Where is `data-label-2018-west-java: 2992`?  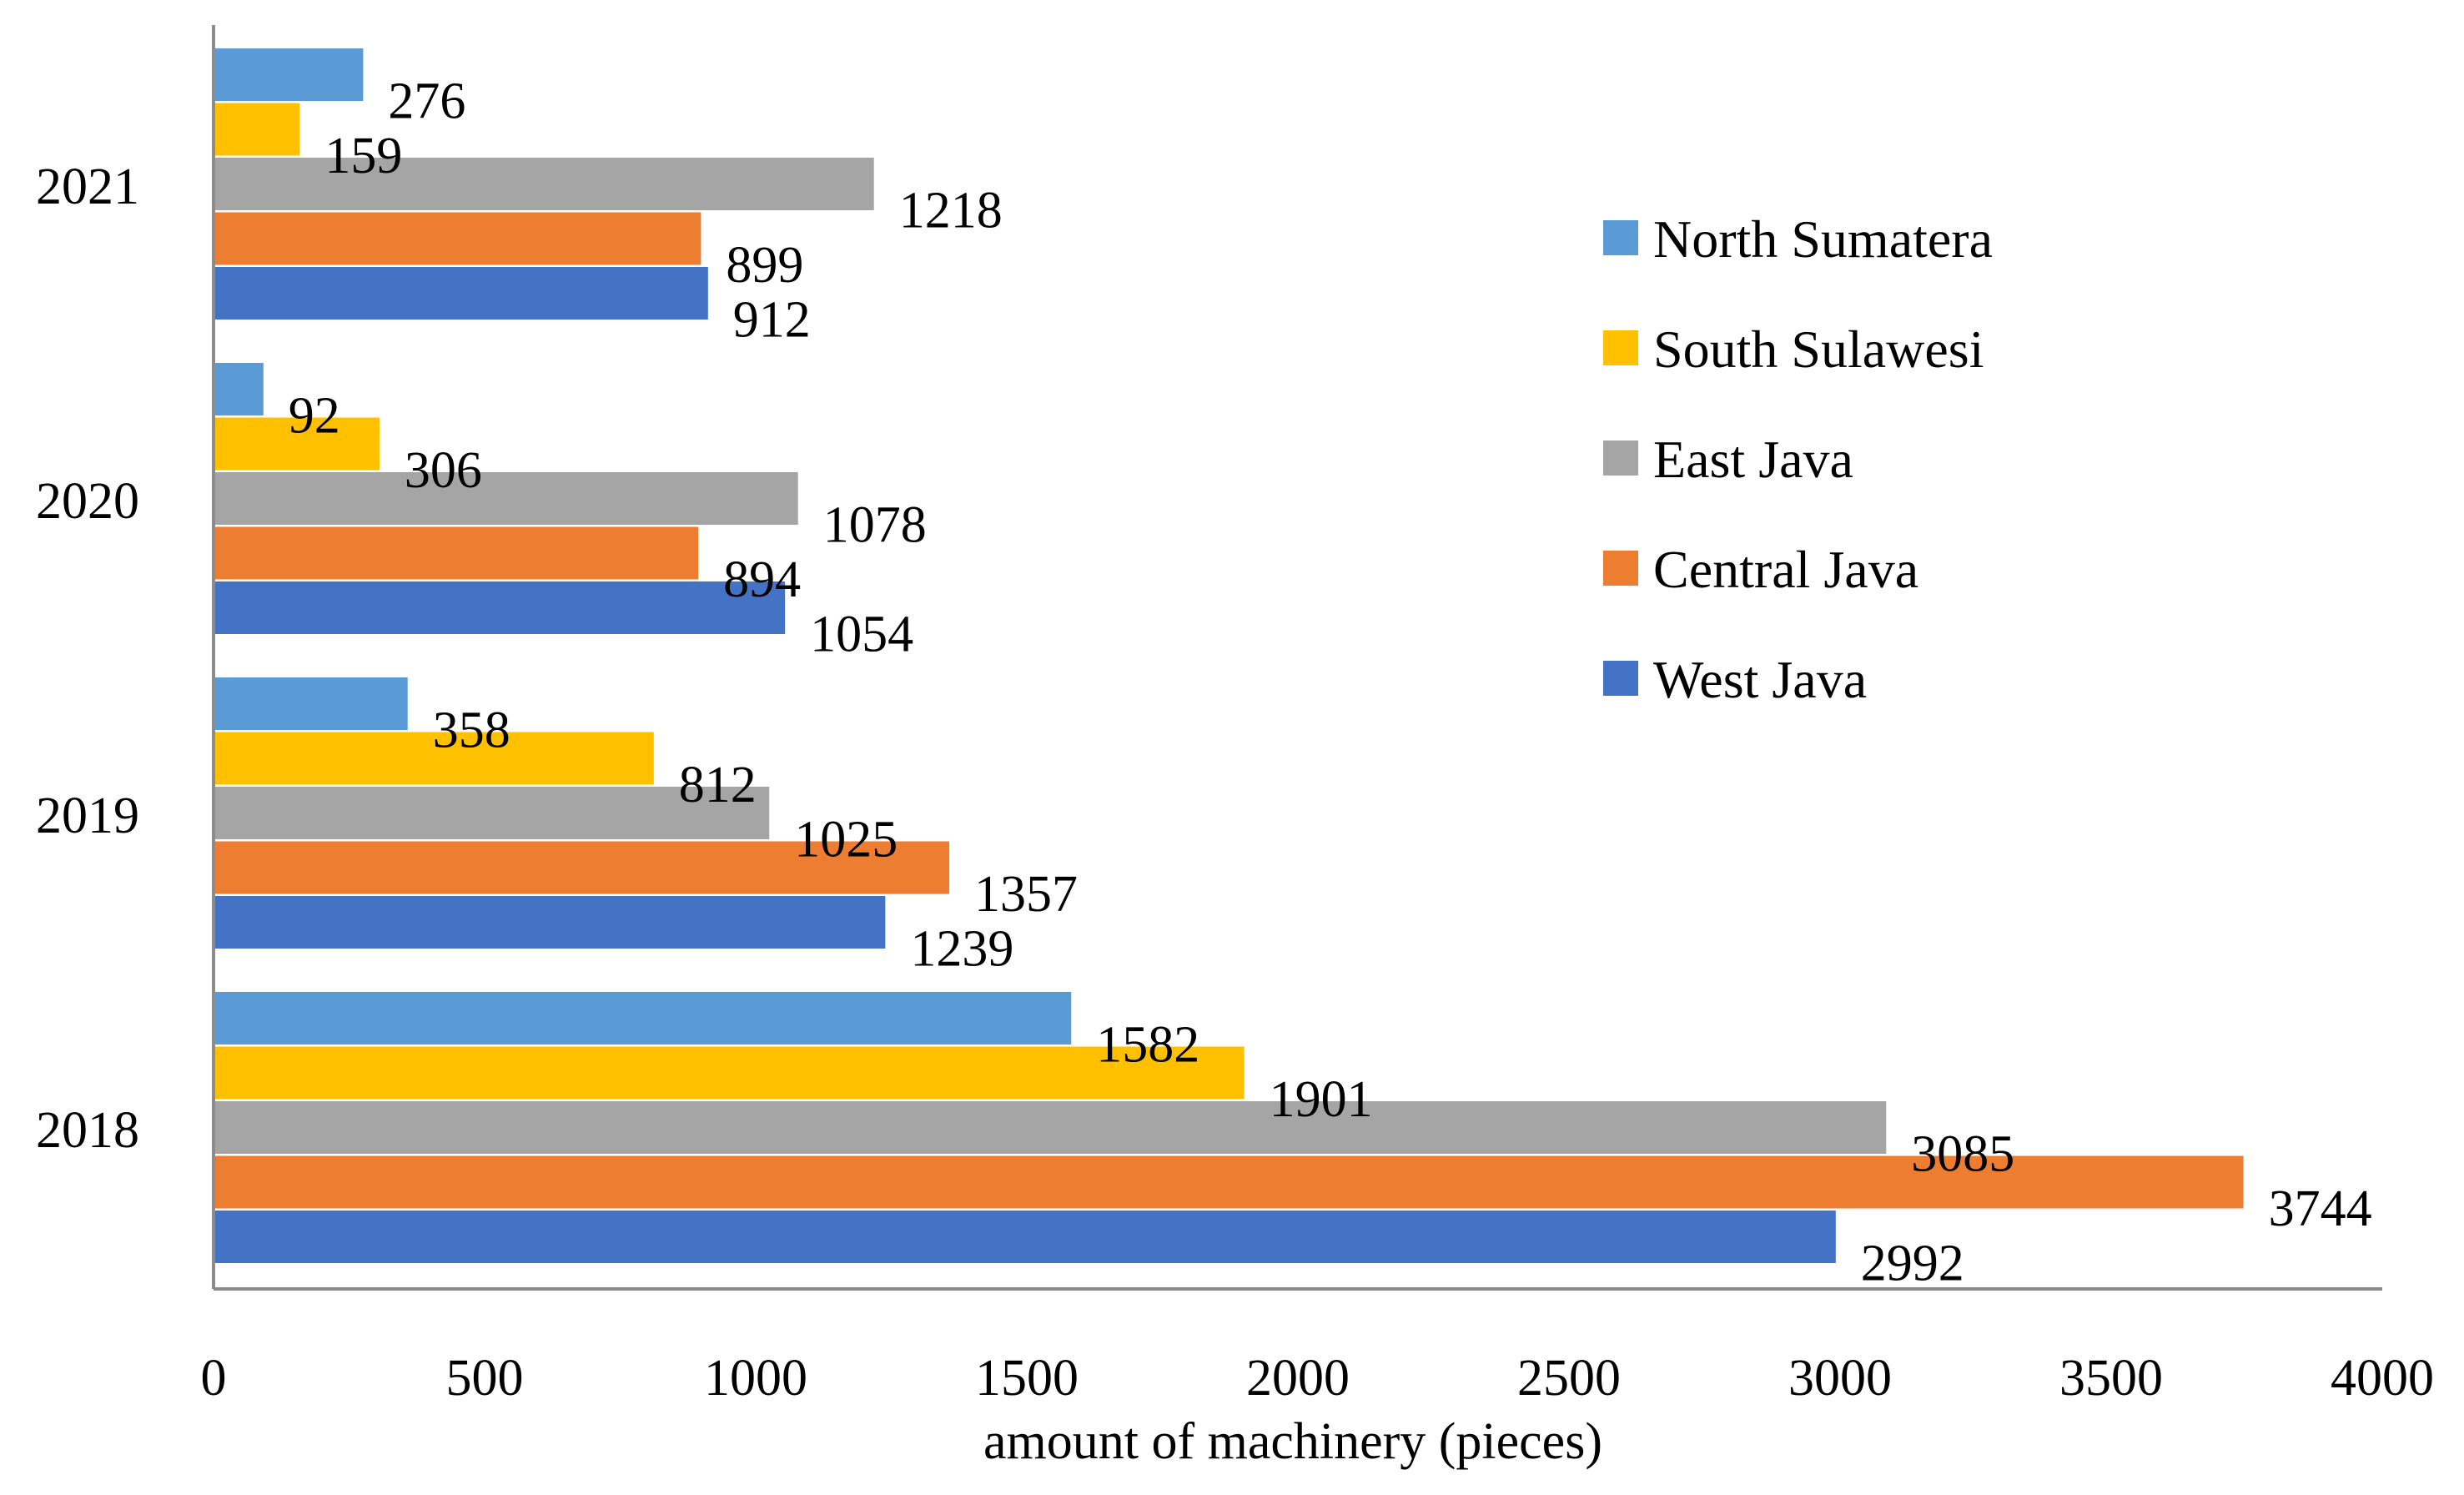
data-label-2018-west-java: 2992 is located at coordinates (1913, 1264).